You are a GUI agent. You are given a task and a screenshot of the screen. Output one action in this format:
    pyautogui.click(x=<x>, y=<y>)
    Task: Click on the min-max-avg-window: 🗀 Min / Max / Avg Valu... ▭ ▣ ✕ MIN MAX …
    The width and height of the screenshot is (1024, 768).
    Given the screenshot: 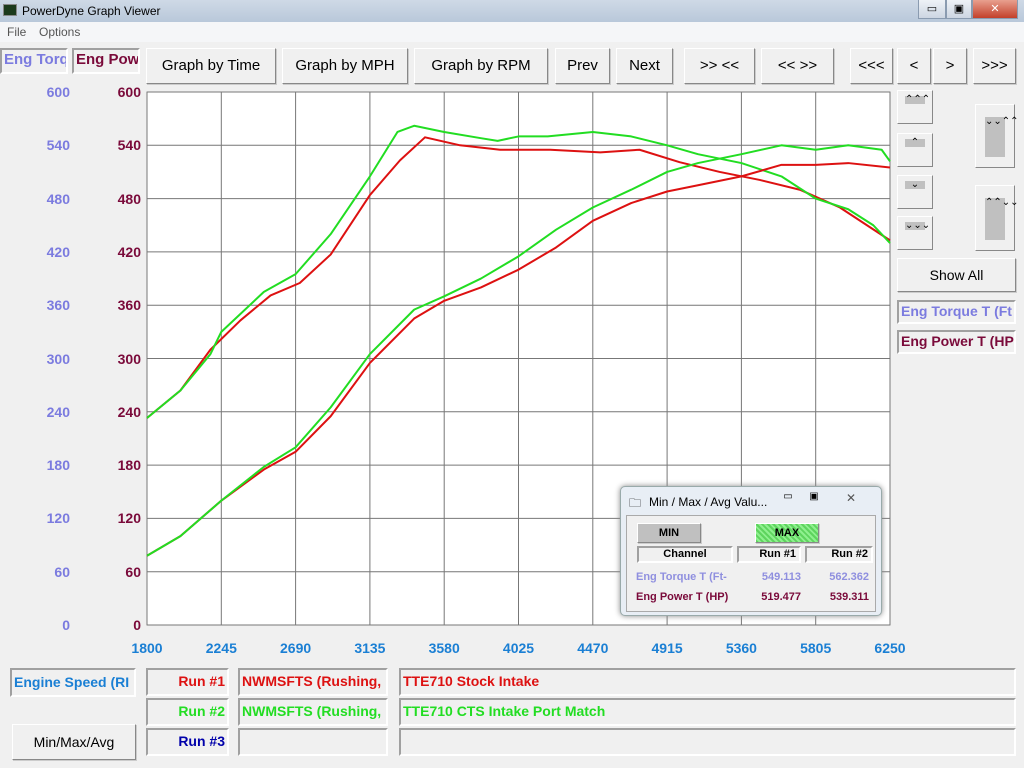 What is the action you would take?
    pyautogui.click(x=751, y=551)
    